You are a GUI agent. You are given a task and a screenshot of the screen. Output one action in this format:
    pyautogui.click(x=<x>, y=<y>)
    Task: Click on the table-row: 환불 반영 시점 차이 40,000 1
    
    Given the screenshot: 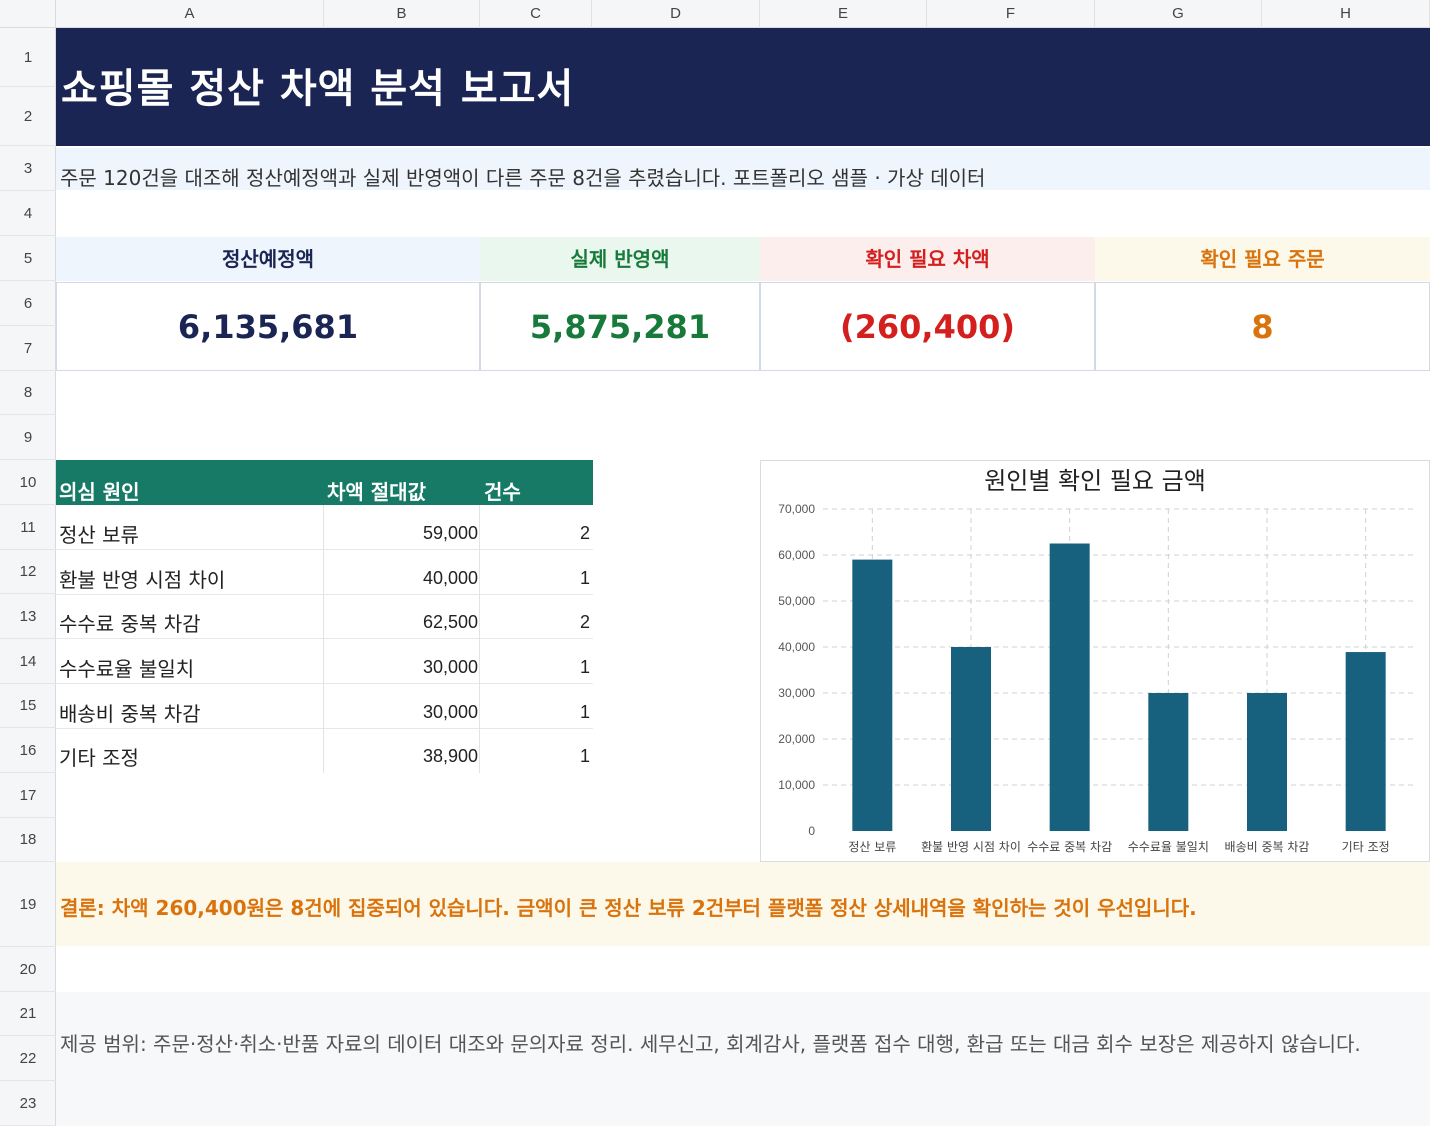 What is the action you would take?
    pyautogui.click(x=324, y=572)
    